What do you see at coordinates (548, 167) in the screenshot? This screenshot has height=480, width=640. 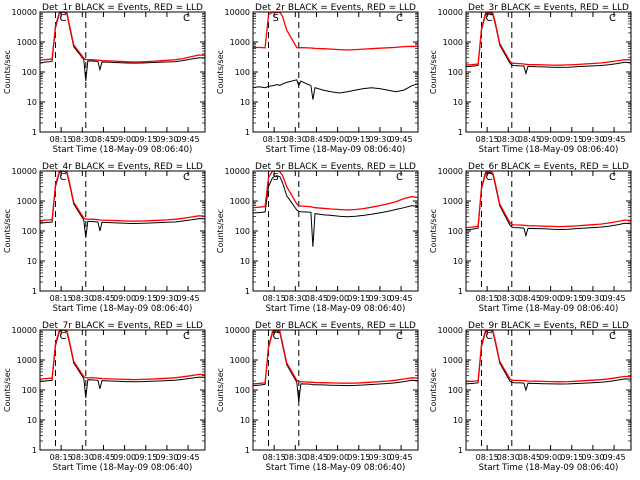 I see `chart-title: Det_6r BLACK = Events, RED = LLD` at bounding box center [548, 167].